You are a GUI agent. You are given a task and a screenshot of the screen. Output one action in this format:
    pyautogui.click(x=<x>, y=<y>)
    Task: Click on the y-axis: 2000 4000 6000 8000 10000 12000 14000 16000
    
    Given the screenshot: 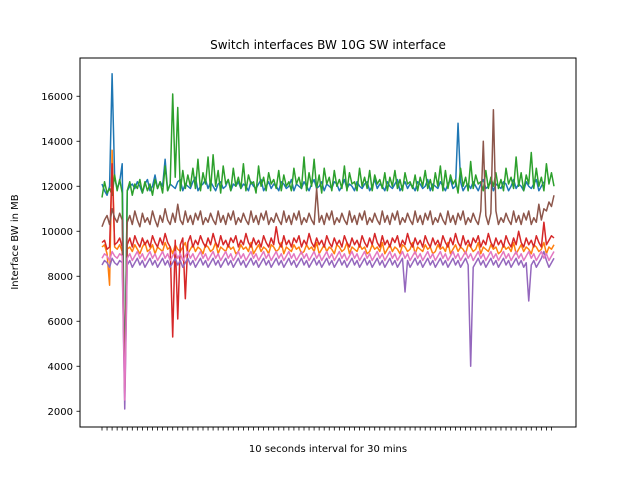 What is the action you would take?
    pyautogui.click(x=60, y=255)
    